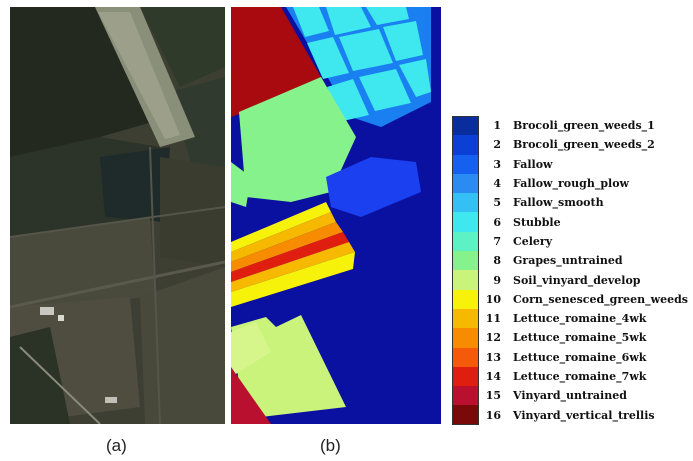 This screenshot has height=461, width=693. Describe the element at coordinates (497, 164) in the screenshot. I see `legend-number: 3` at that location.